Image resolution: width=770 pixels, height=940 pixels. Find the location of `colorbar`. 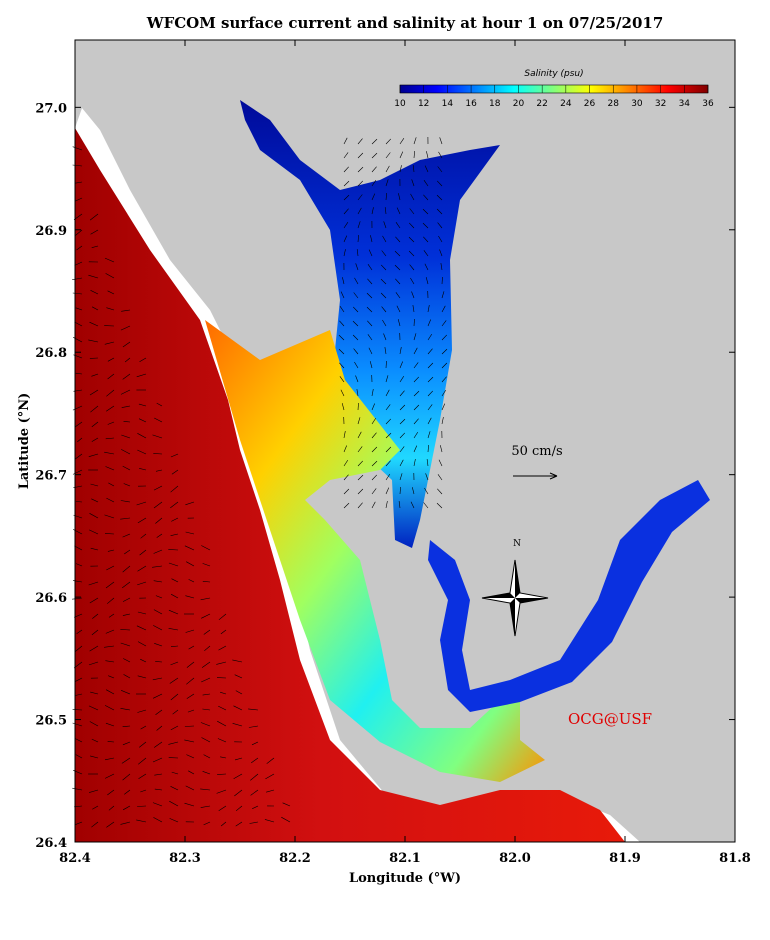

colorbar is located at coordinates (554, 89).